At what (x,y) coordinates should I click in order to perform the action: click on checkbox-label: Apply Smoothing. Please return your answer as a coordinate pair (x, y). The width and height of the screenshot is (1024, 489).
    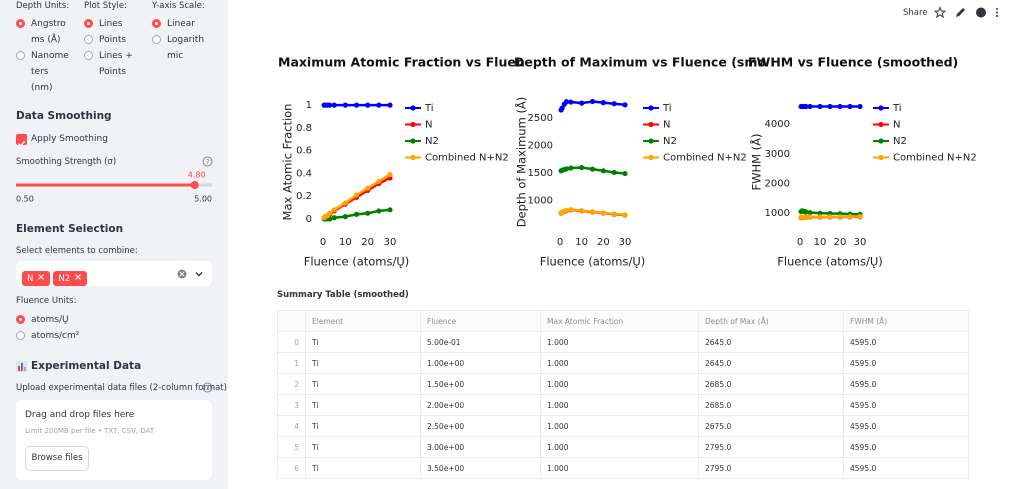
    Looking at the image, I should click on (69, 139).